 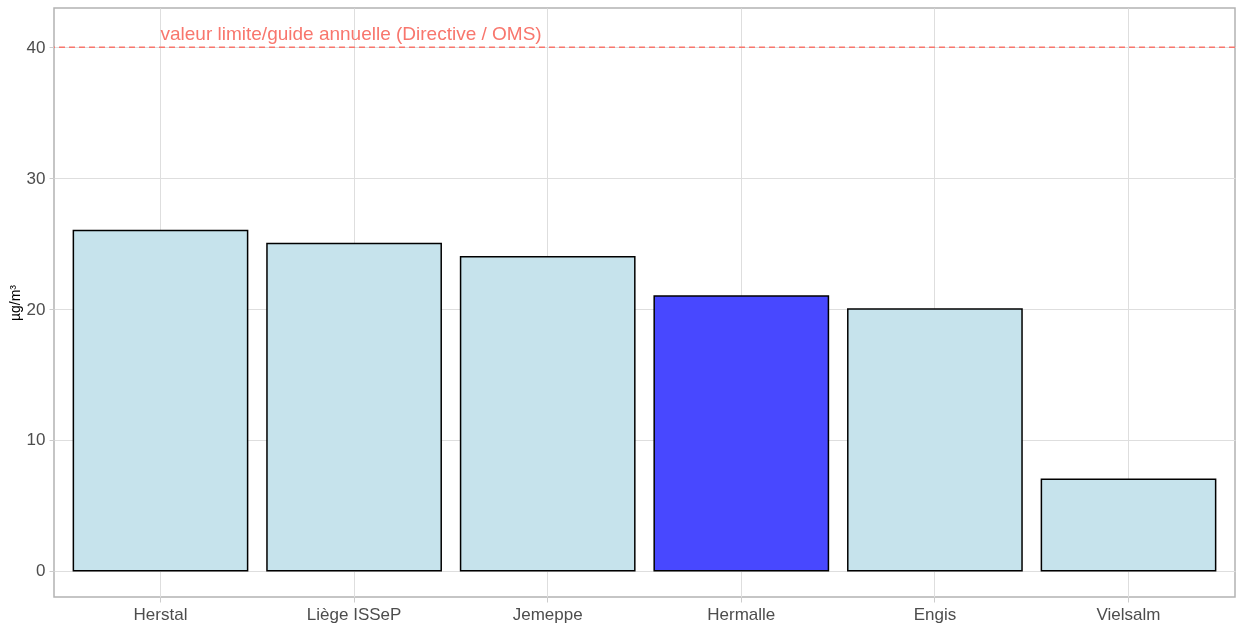 I want to click on y-tick-label: 0, so click(x=41, y=571).